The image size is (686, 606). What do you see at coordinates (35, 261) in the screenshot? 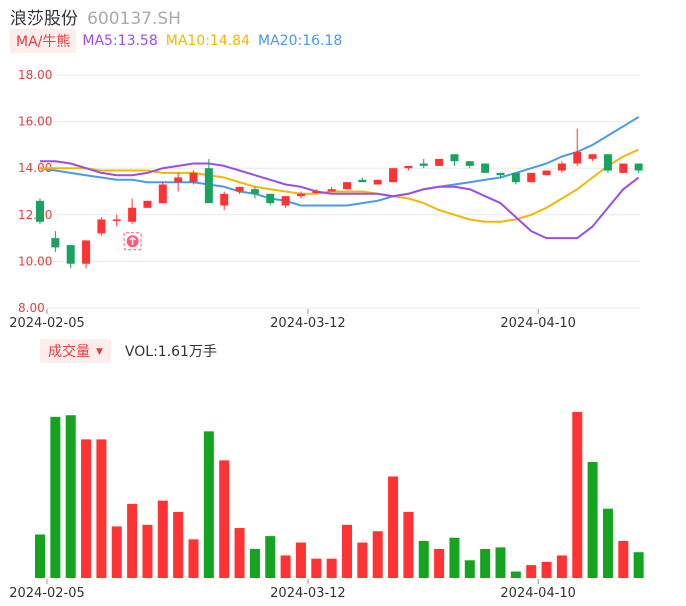
I see `y-tick-label: 10.00` at bounding box center [35, 261].